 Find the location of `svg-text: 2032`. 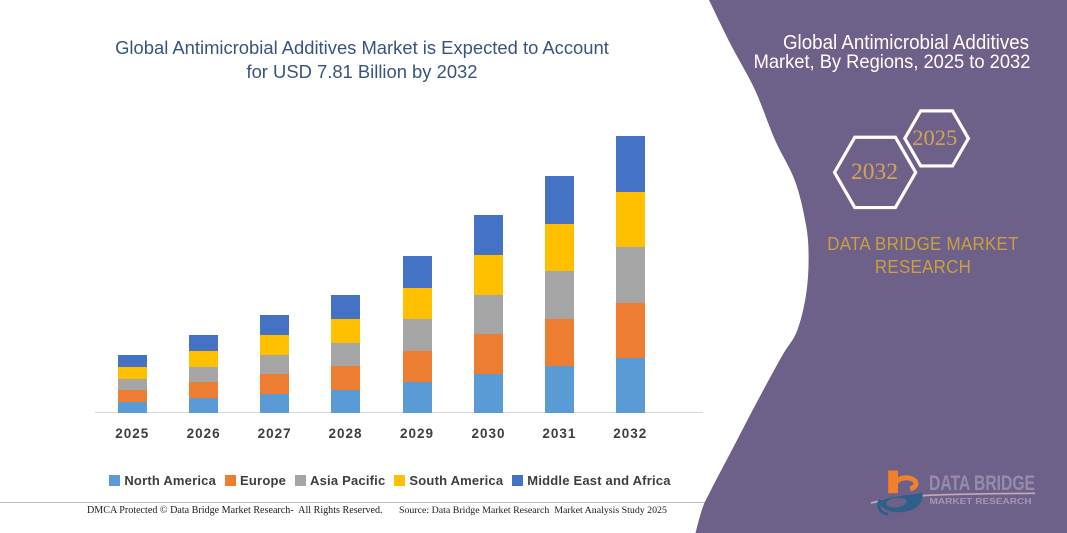

svg-text: 2032 is located at coordinates (874, 172).